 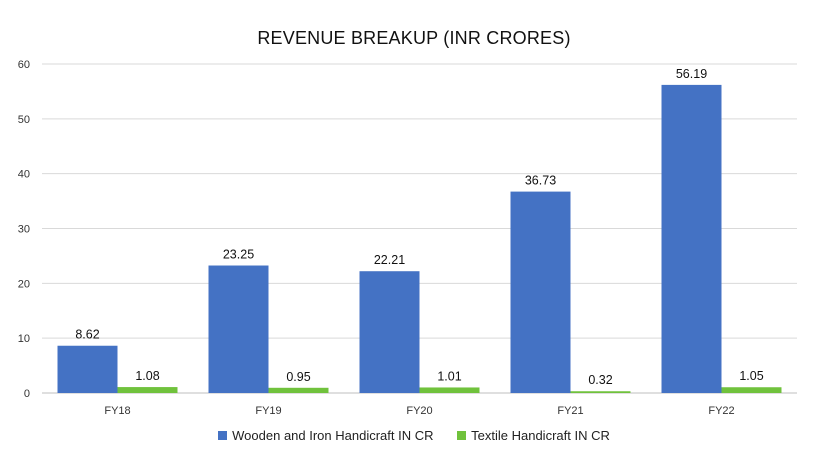 What do you see at coordinates (87, 335) in the screenshot?
I see `data-label: 8.62` at bounding box center [87, 335].